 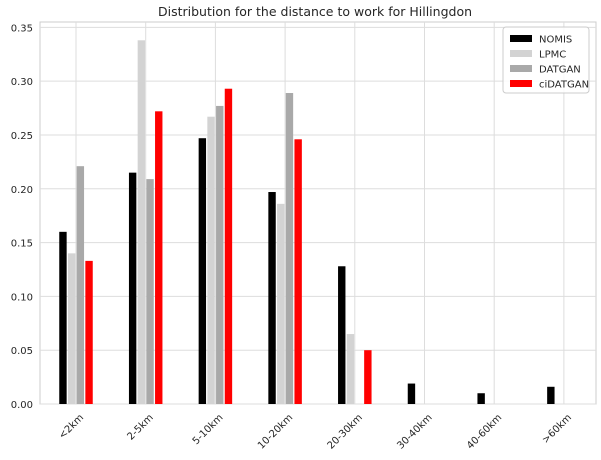 I want to click on x-tick-label: 5-10km, so click(x=208, y=429).